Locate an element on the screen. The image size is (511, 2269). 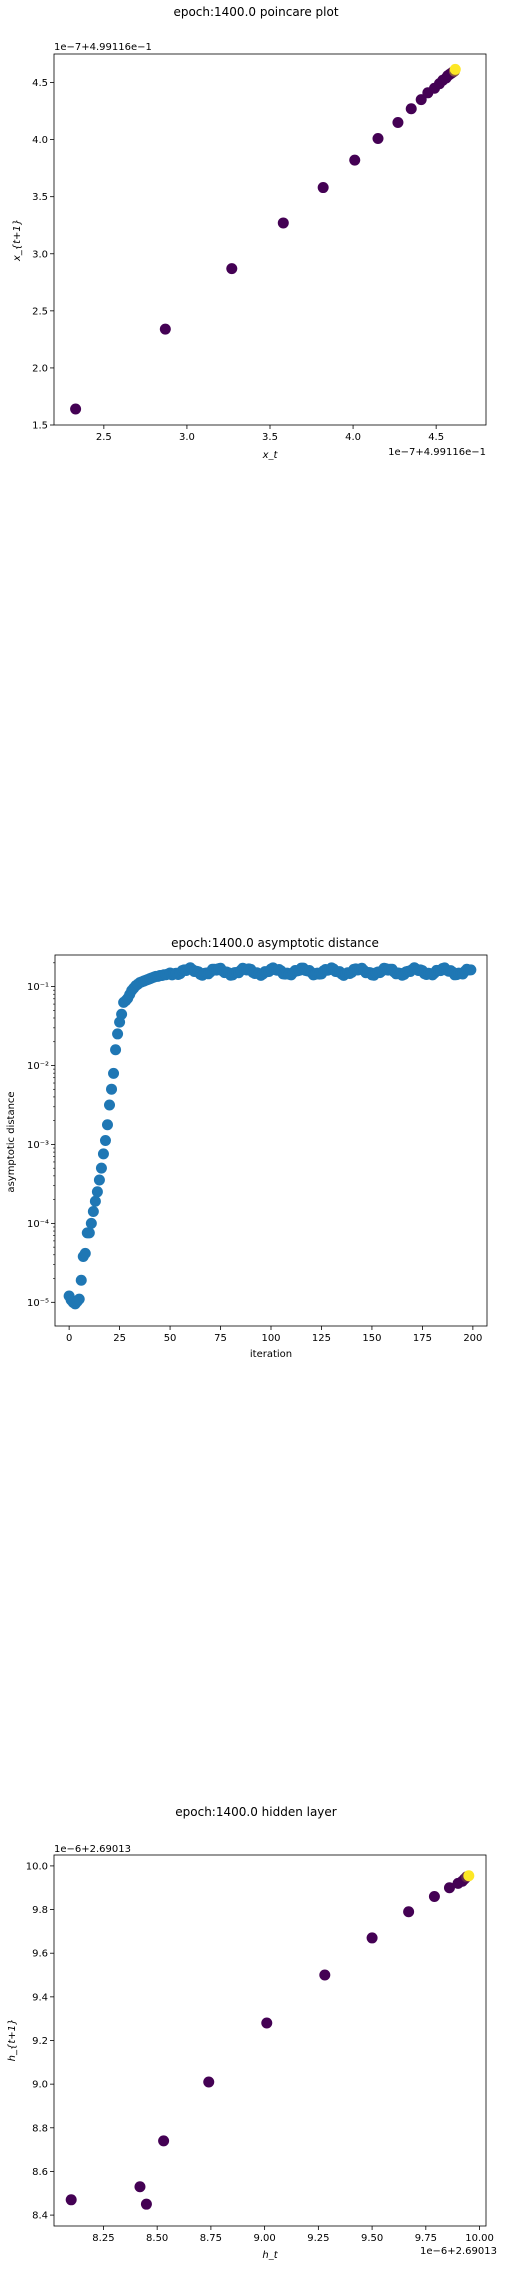
x-ticks: 2.5 3.0 3.5 4.0 4.5 is located at coordinates (270, 434).